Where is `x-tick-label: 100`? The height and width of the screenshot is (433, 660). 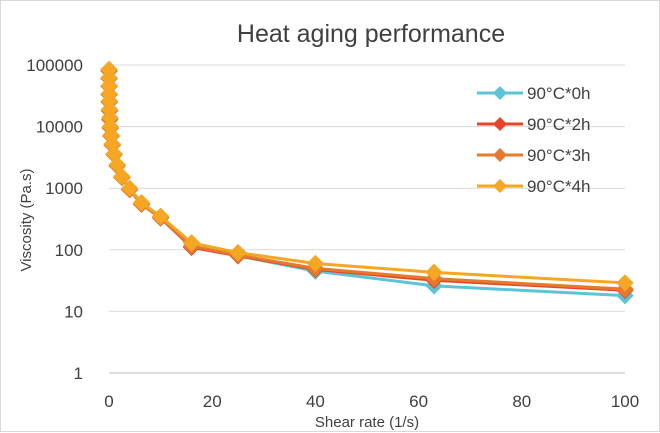 x-tick-label: 100 is located at coordinates (625, 401).